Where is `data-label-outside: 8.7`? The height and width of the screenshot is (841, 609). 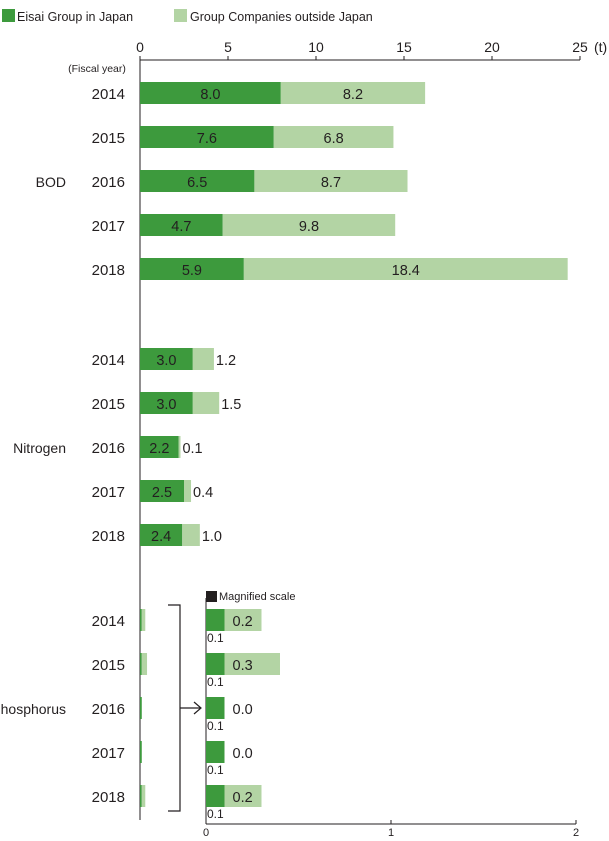
data-label-outside: 8.7 is located at coordinates (331, 183).